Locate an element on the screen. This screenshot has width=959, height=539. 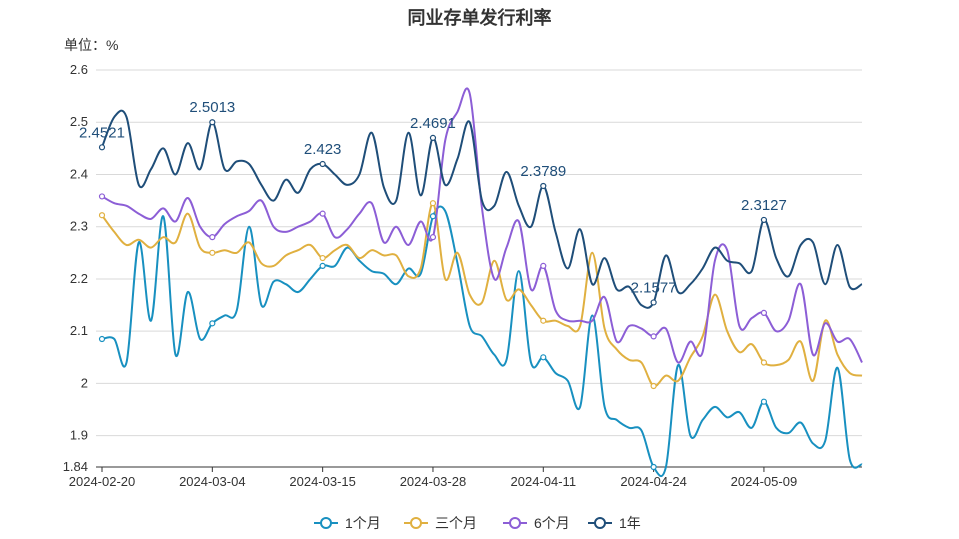
x-tick-label: 2024-02-20 is located at coordinates (102, 481).